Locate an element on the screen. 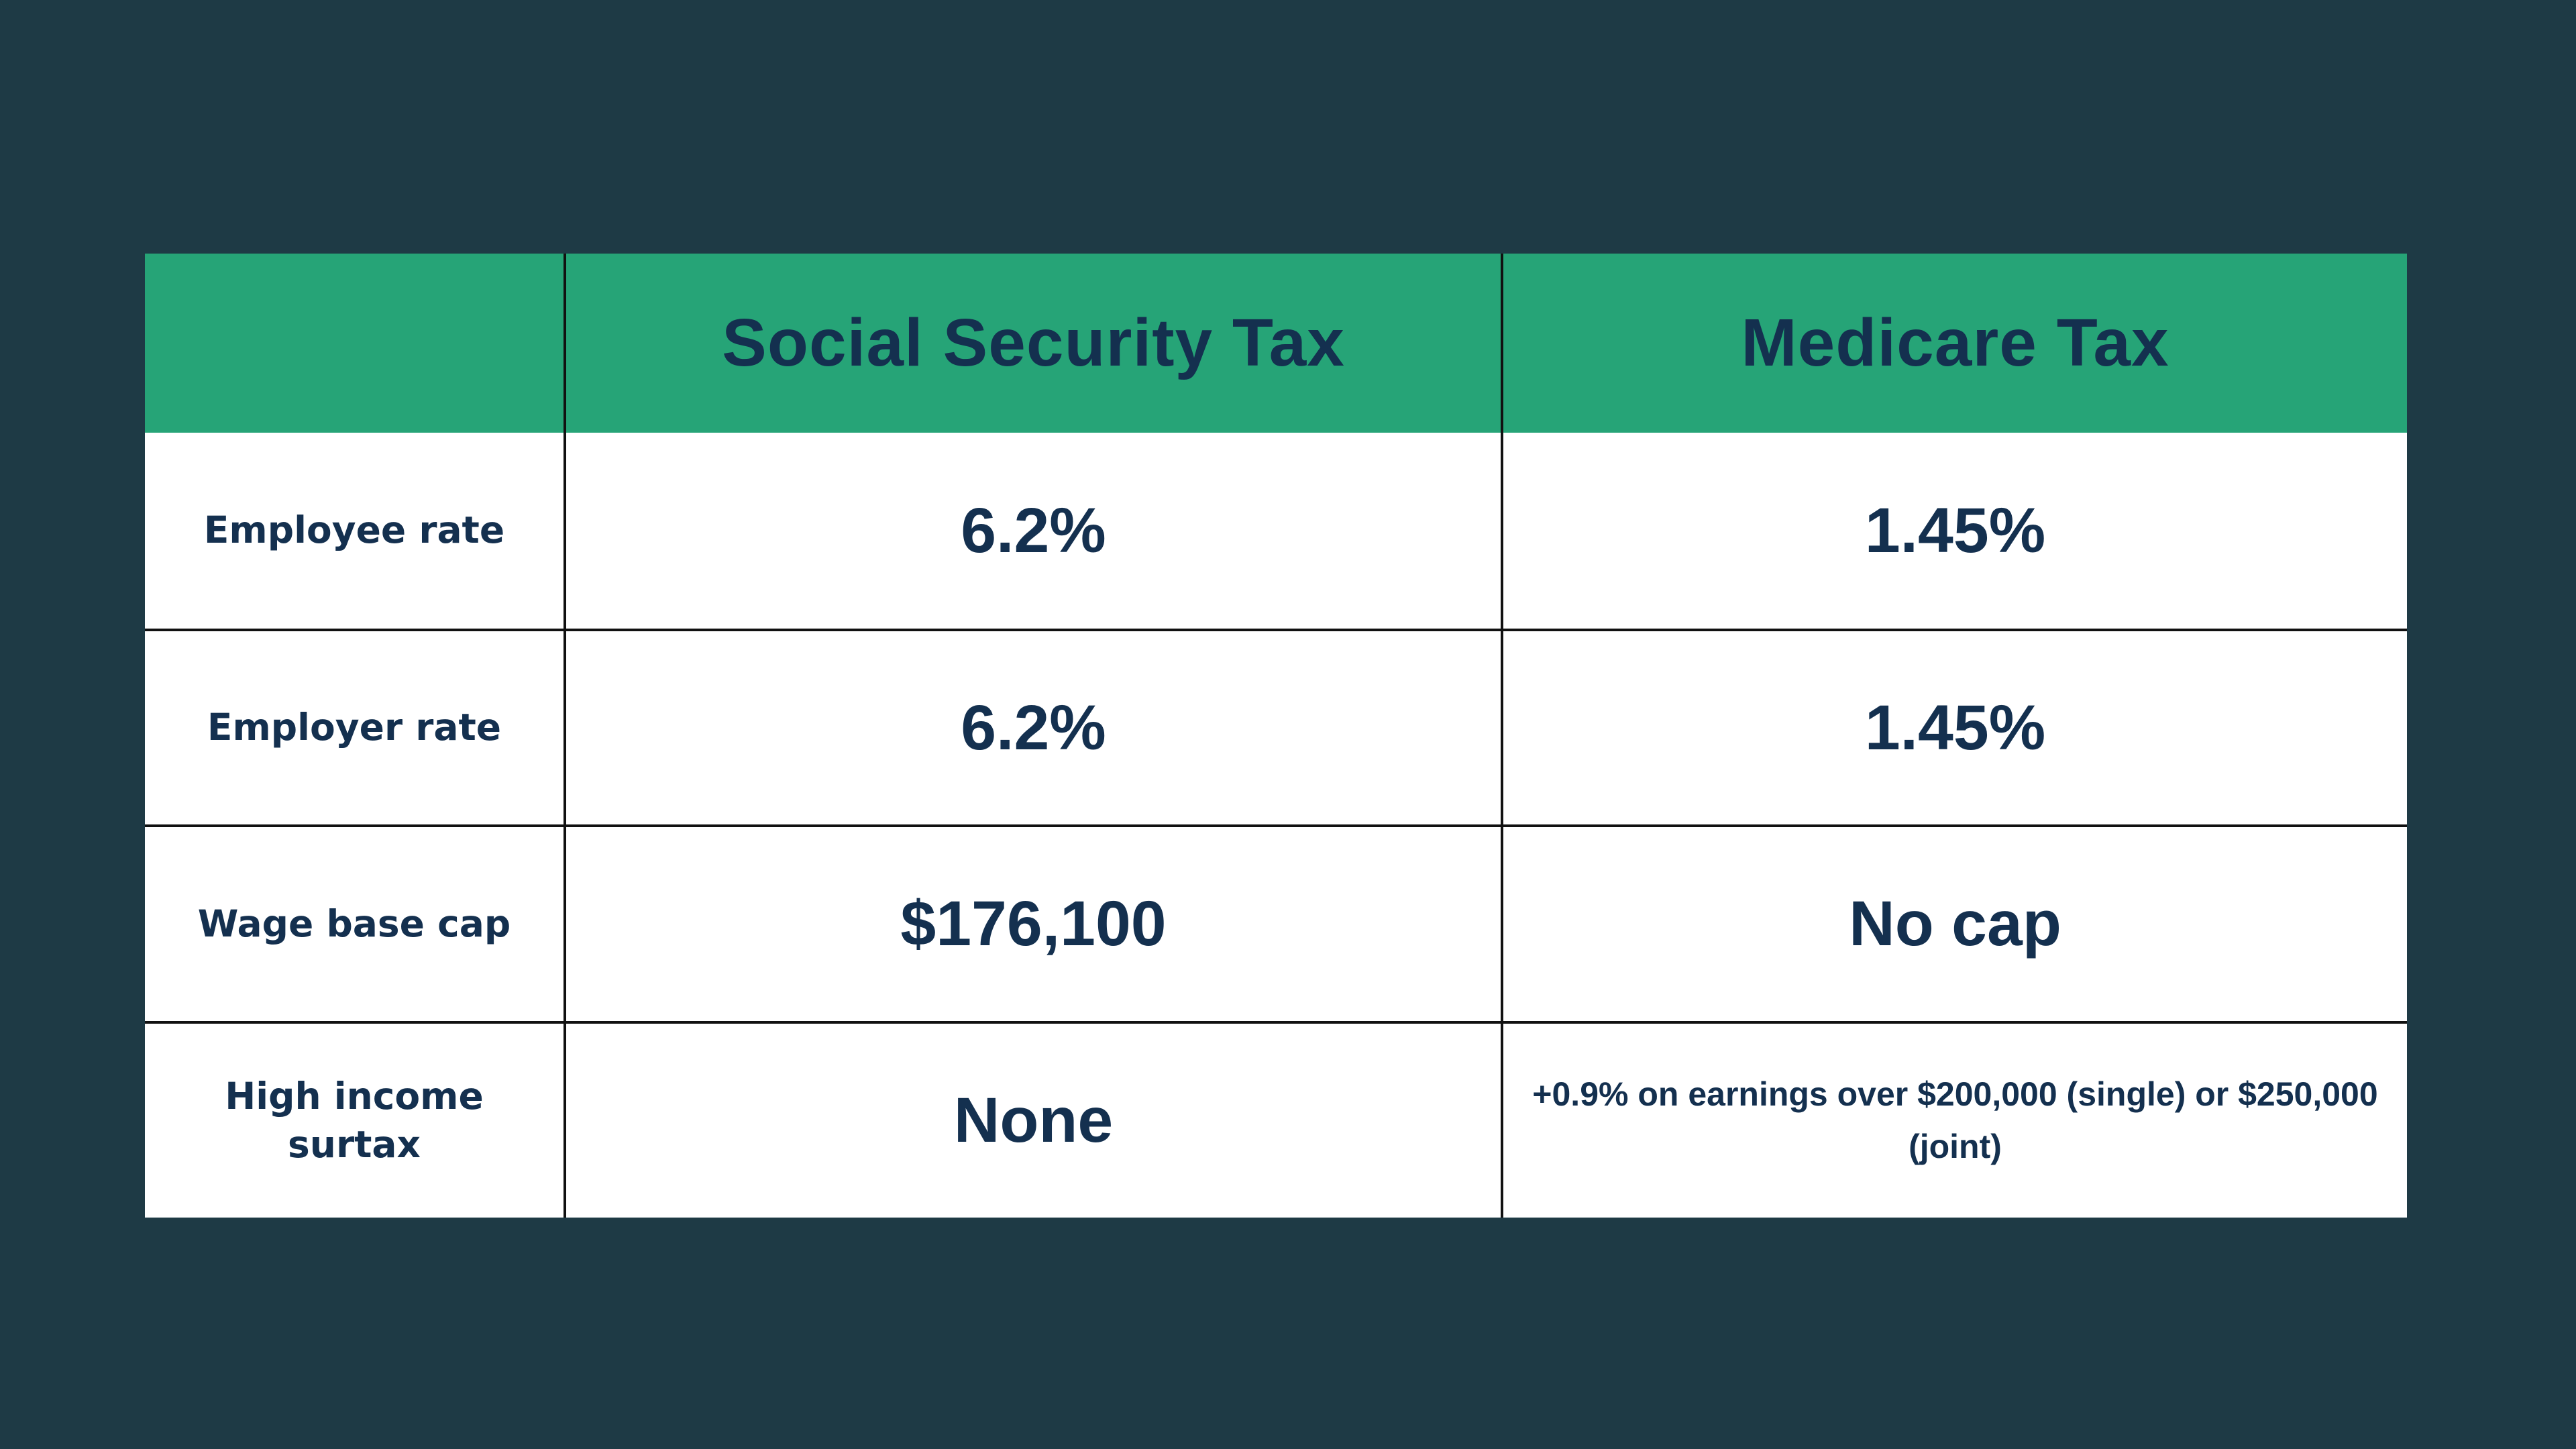 This screenshot has height=1449, width=2576. employer-rate-social-security-value: 6.2% is located at coordinates (1033, 727).